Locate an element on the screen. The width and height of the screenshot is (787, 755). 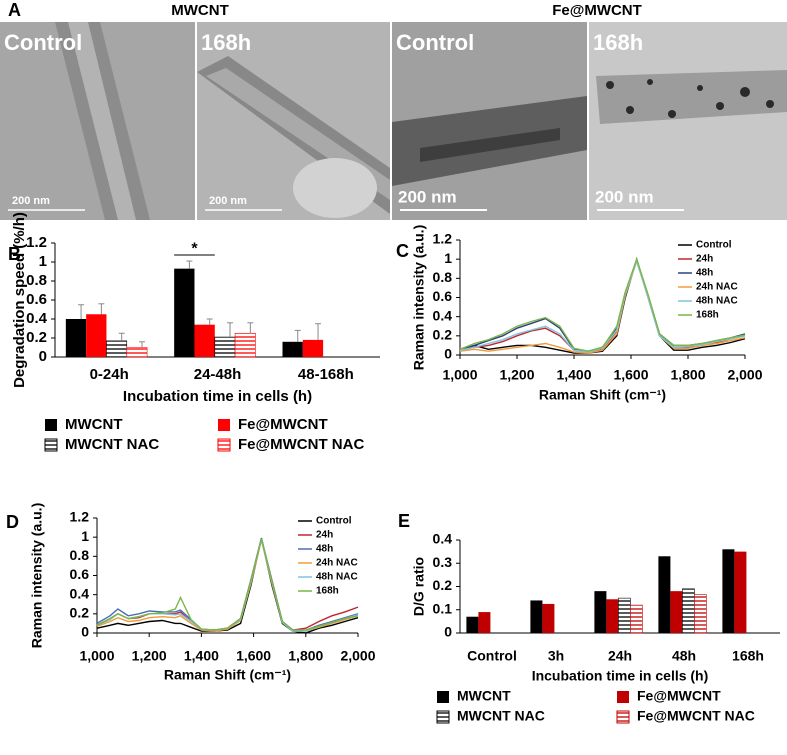
panel-label: D is located at coordinates (12, 522).